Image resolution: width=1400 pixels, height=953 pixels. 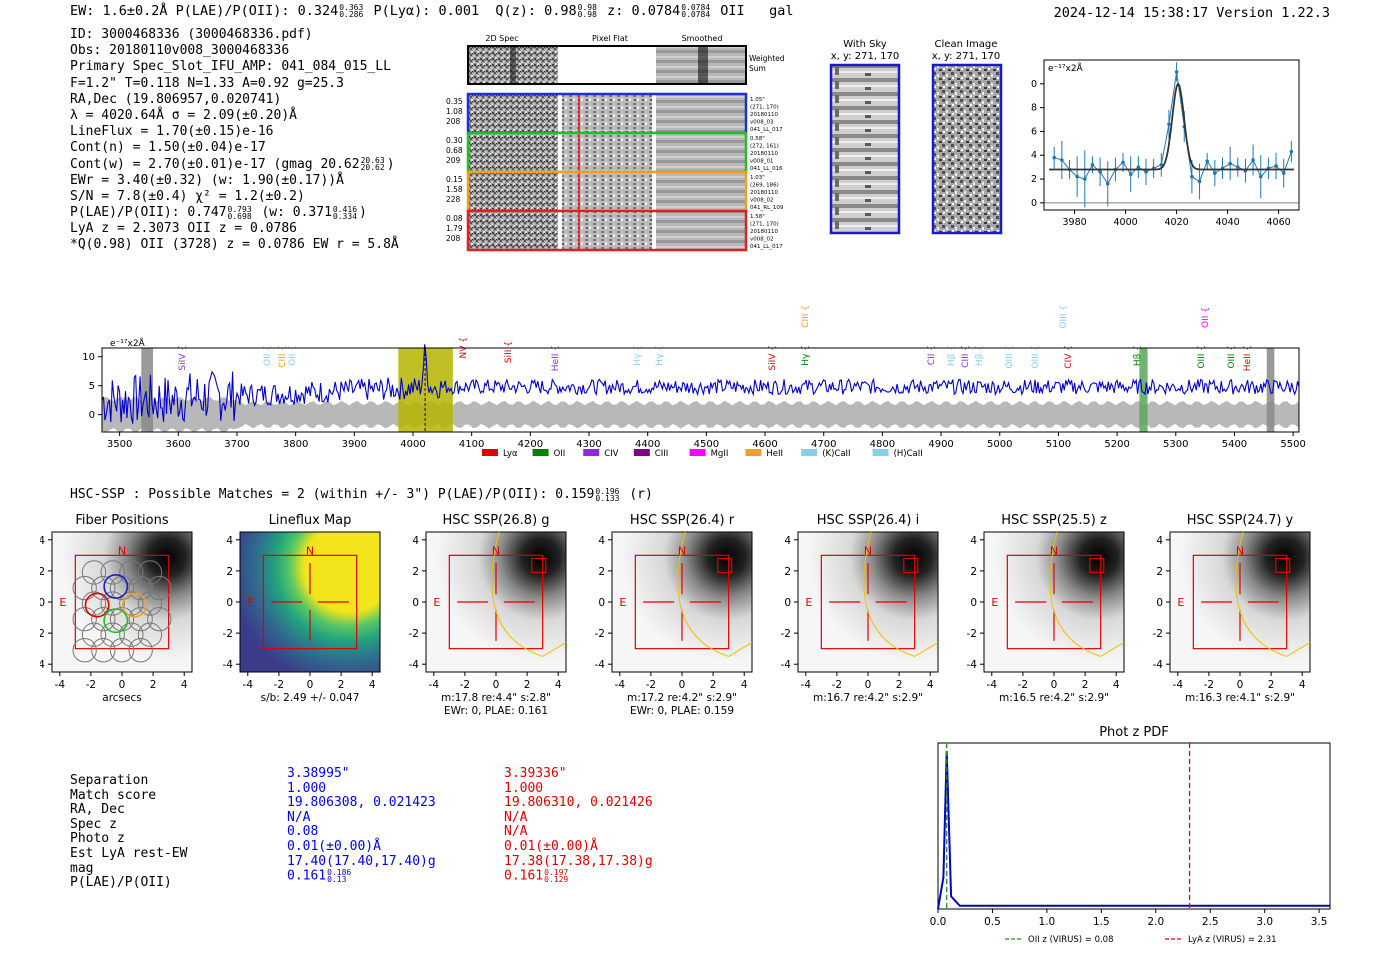 What do you see at coordinates (762, 240) in the screenshot?
I see `row-side-label: v008_02` at bounding box center [762, 240].